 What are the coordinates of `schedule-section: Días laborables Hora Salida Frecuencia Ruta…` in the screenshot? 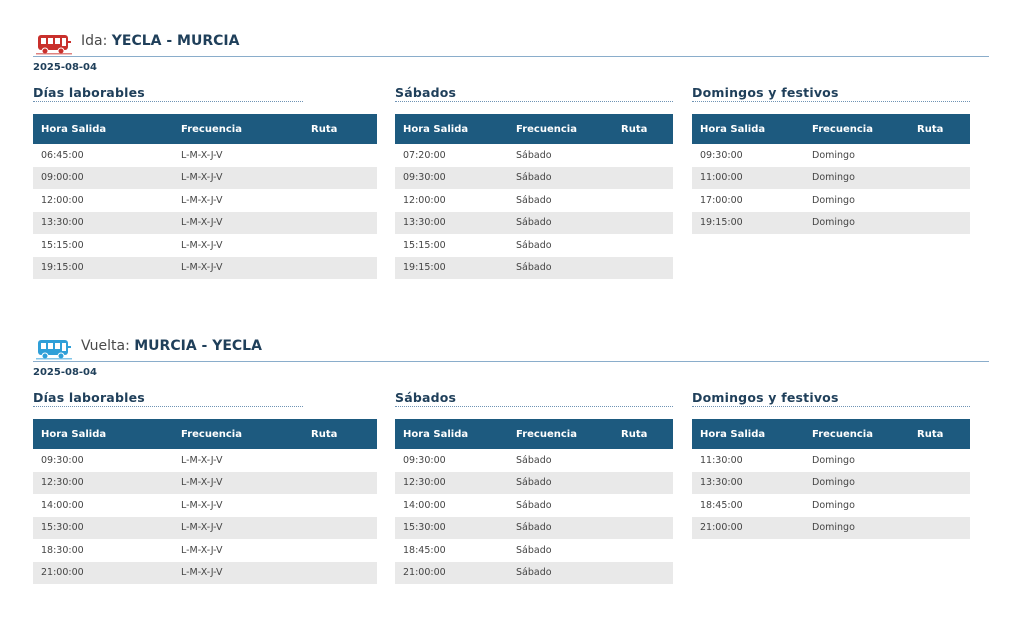 It's located at (205, 182).